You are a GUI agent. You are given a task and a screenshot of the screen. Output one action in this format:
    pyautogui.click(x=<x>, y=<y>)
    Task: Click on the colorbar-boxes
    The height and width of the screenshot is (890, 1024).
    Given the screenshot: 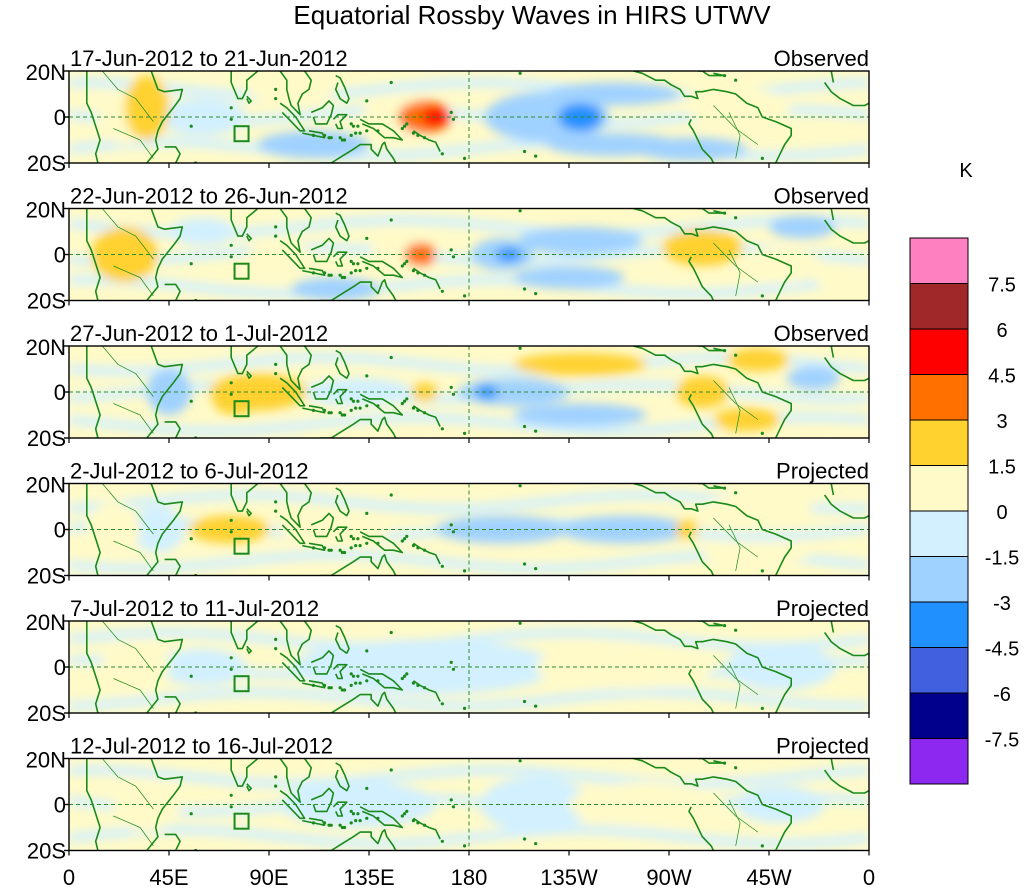 What is the action you would take?
    pyautogui.click(x=939, y=511)
    